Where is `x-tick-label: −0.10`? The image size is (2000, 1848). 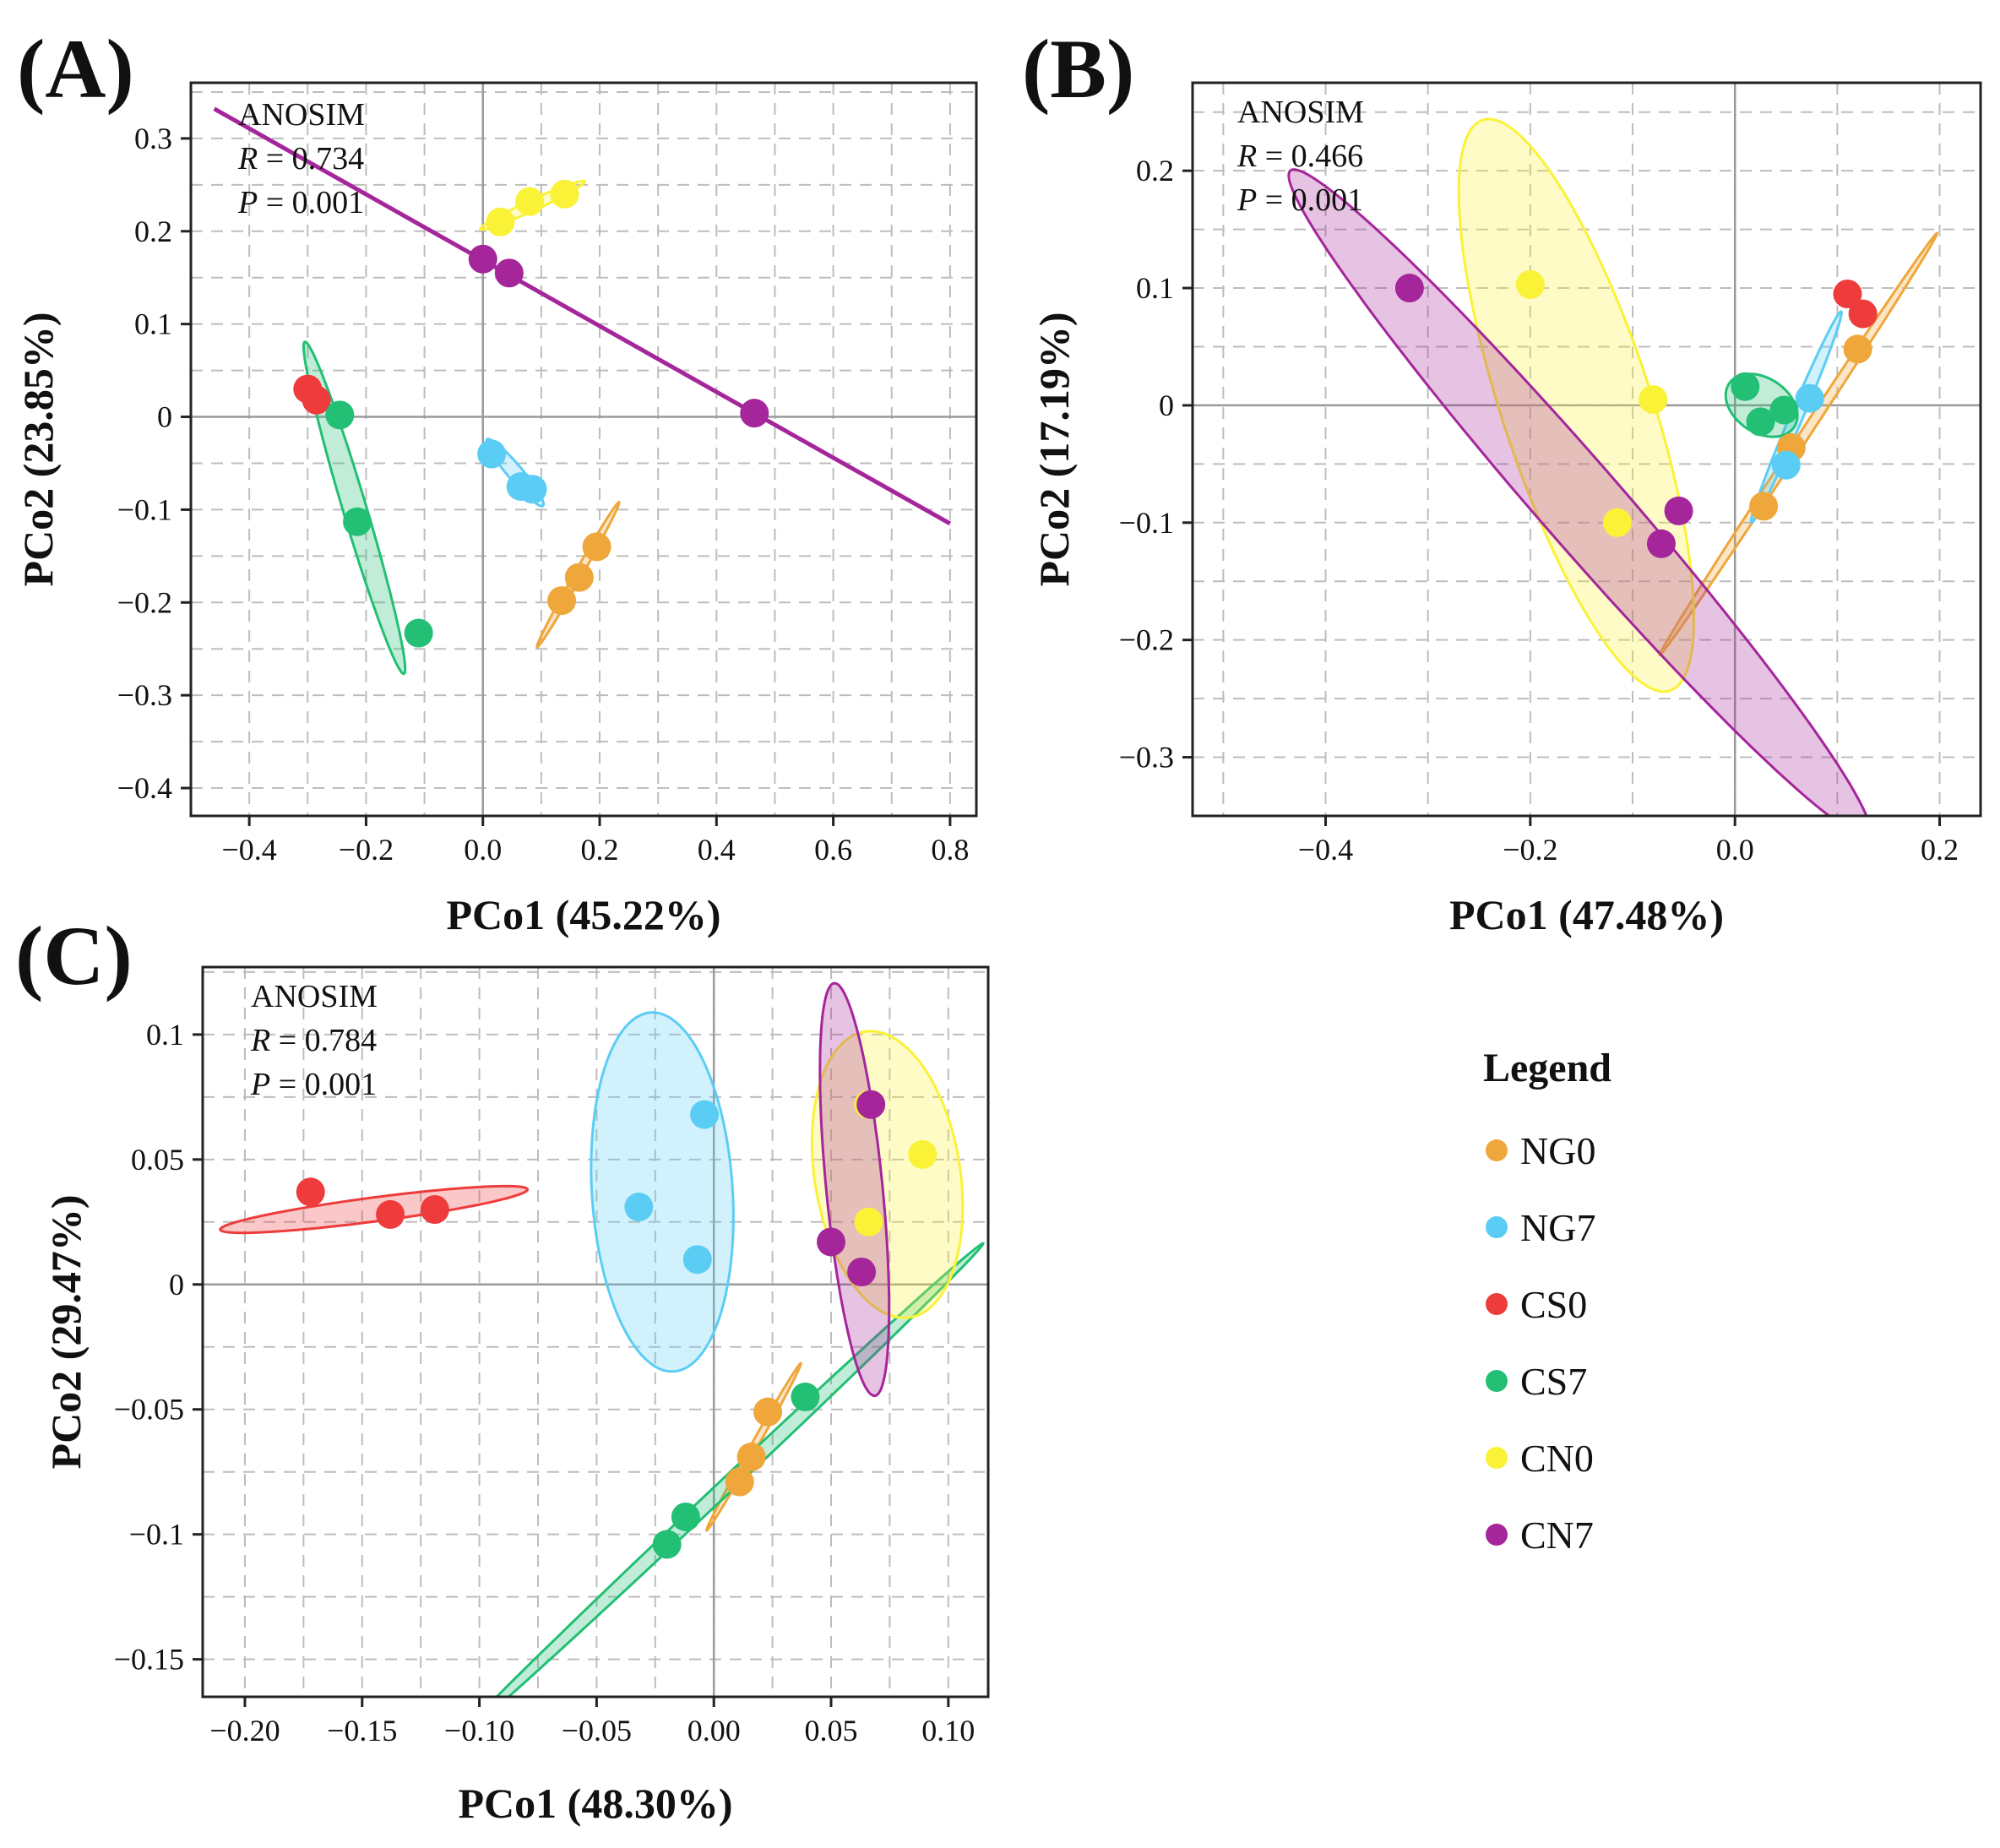 x-tick-label: −0.10 is located at coordinates (479, 1730).